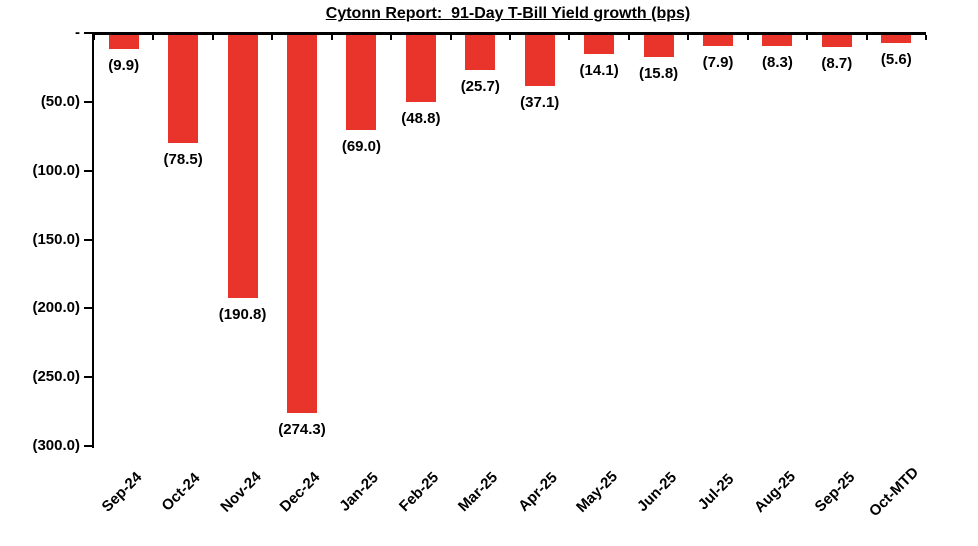 The width and height of the screenshot is (978, 546). What do you see at coordinates (56, 377) in the screenshot?
I see `y-axis-label: (250.0)` at bounding box center [56, 377].